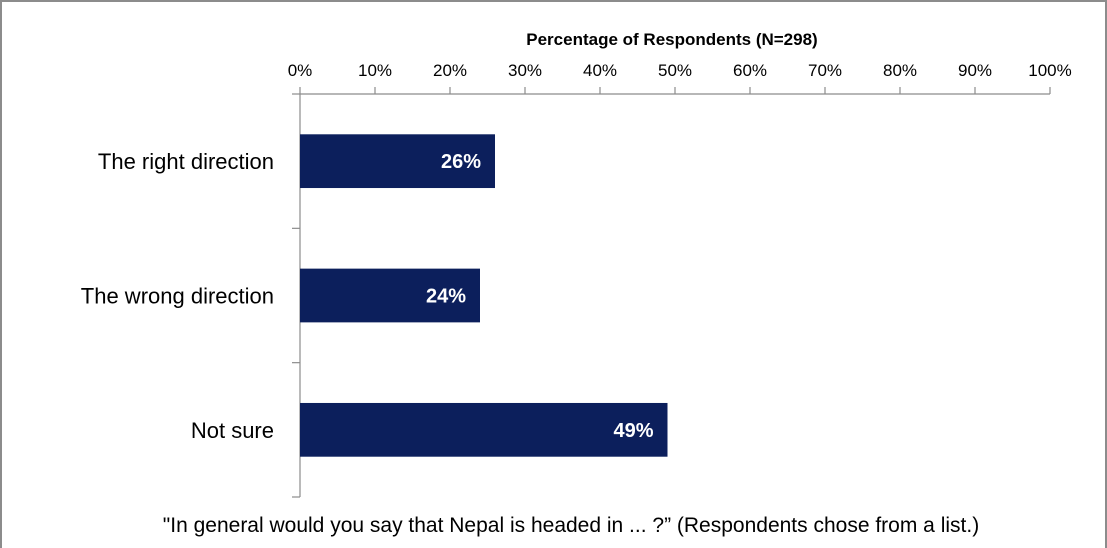  Describe the element at coordinates (671, 39) in the screenshot. I see `x-axis-title: Percentage of Respondents (N=298)` at that location.